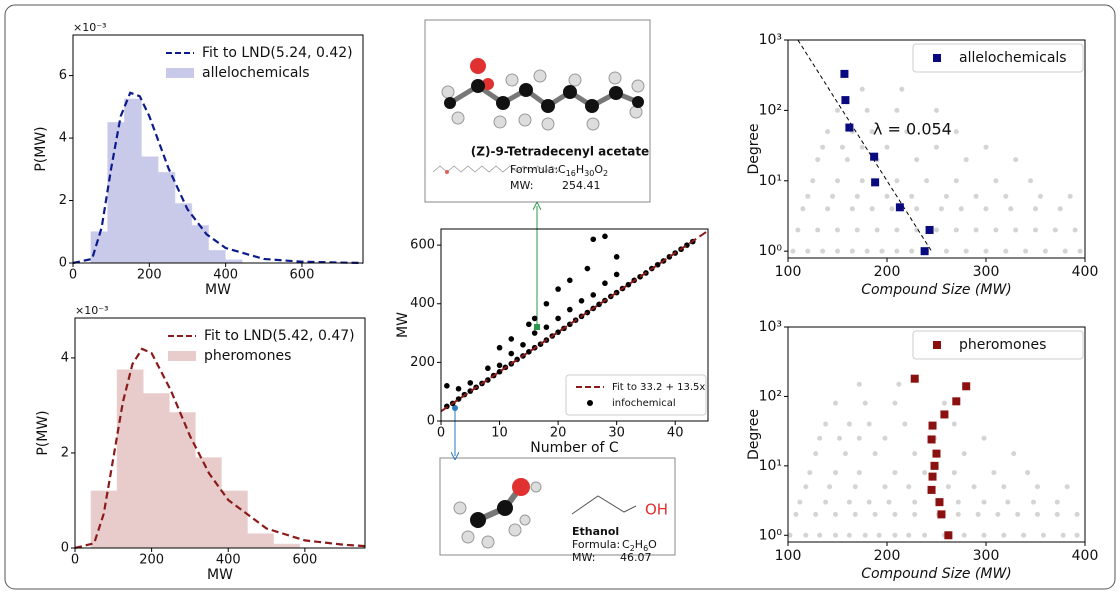 This screenshot has height=594, width=1120. What do you see at coordinates (65, 548) in the screenshot?
I see `y-tick-label: 0` at bounding box center [65, 548].